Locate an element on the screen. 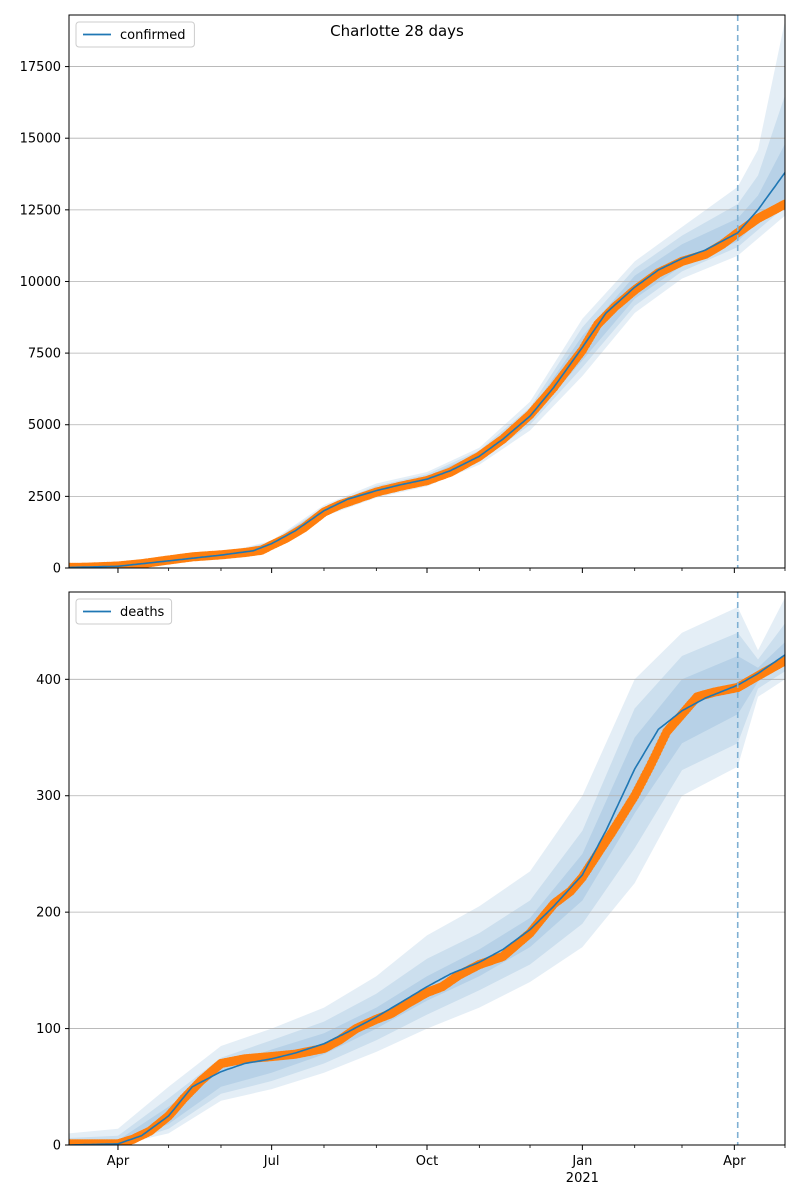 The height and width of the screenshot is (1200, 800). legend-label: confirmed is located at coordinates (153, 35).